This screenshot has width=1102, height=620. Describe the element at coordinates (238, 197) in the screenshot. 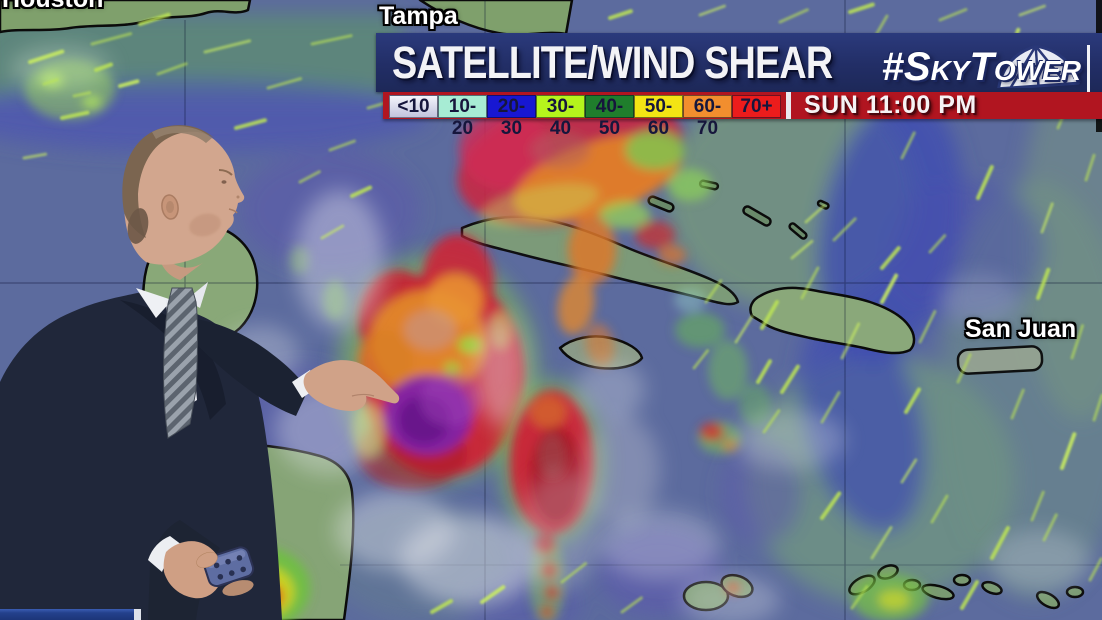

I see `nostril` at that location.